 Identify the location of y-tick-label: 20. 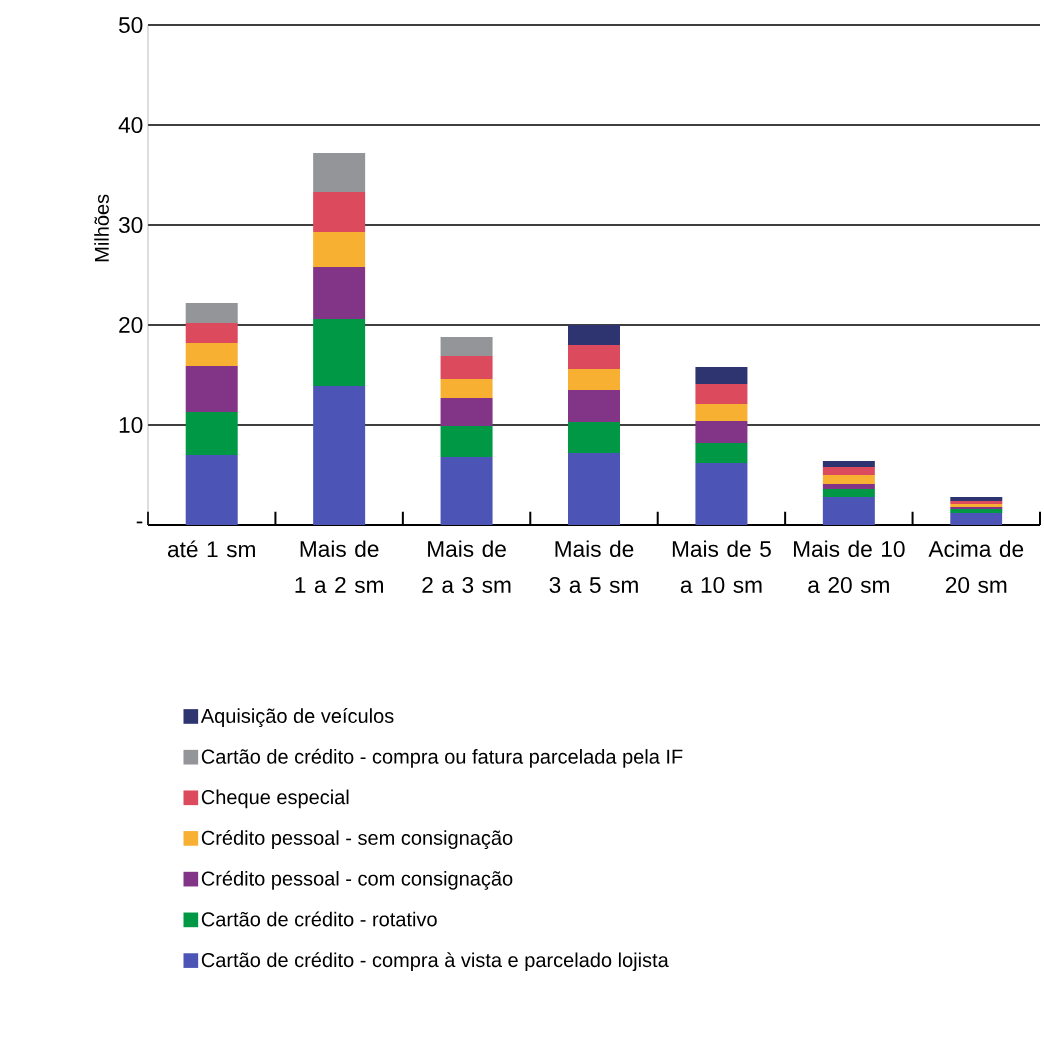
(131, 325).